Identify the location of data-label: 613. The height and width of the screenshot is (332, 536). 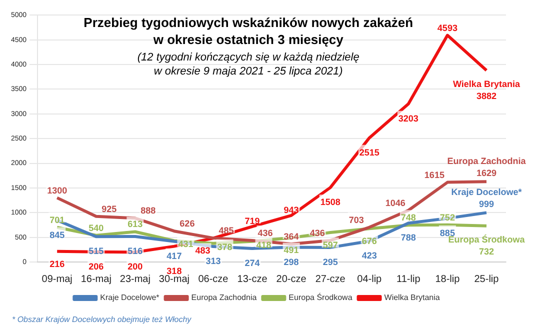
(135, 224).